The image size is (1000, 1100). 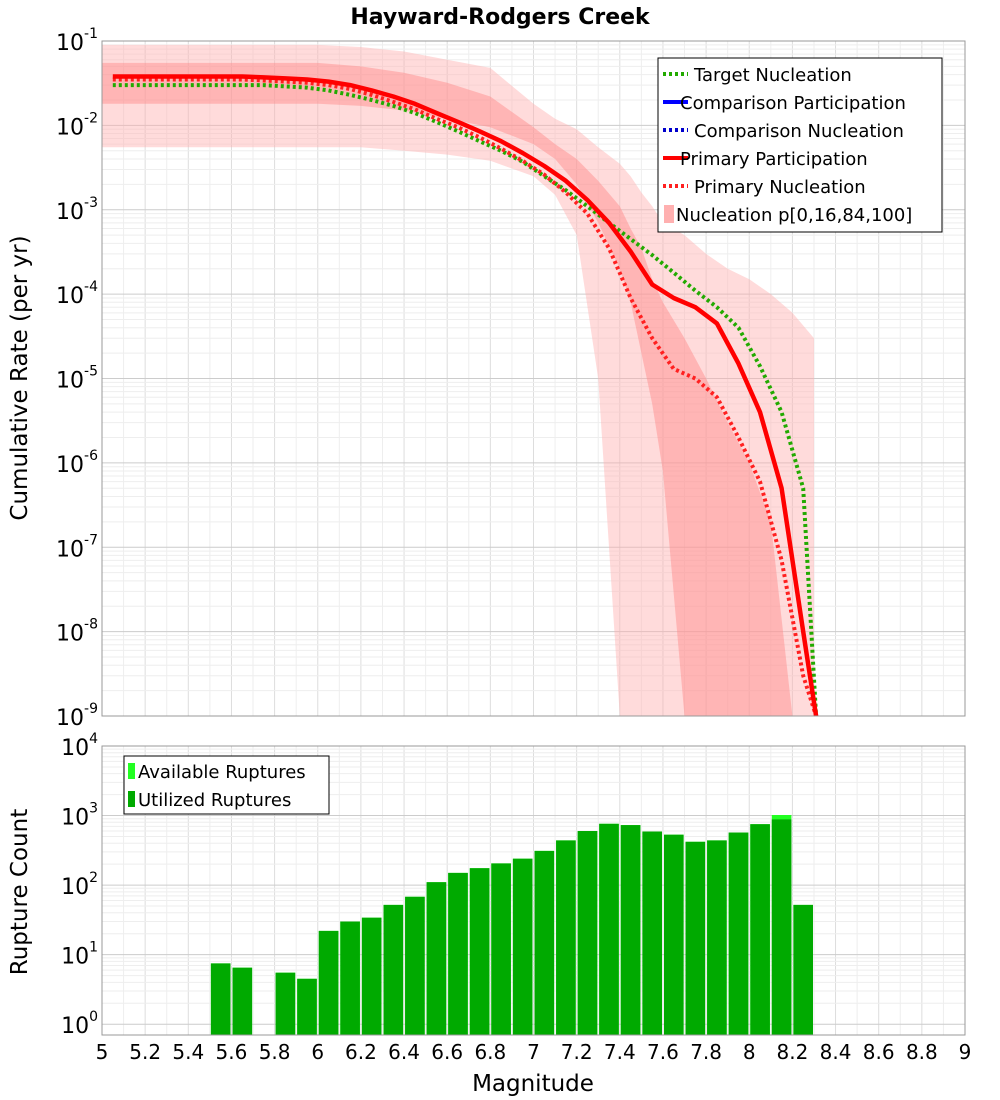 I want to click on bottom-y-tick-label: 10³, so click(x=79, y=816).